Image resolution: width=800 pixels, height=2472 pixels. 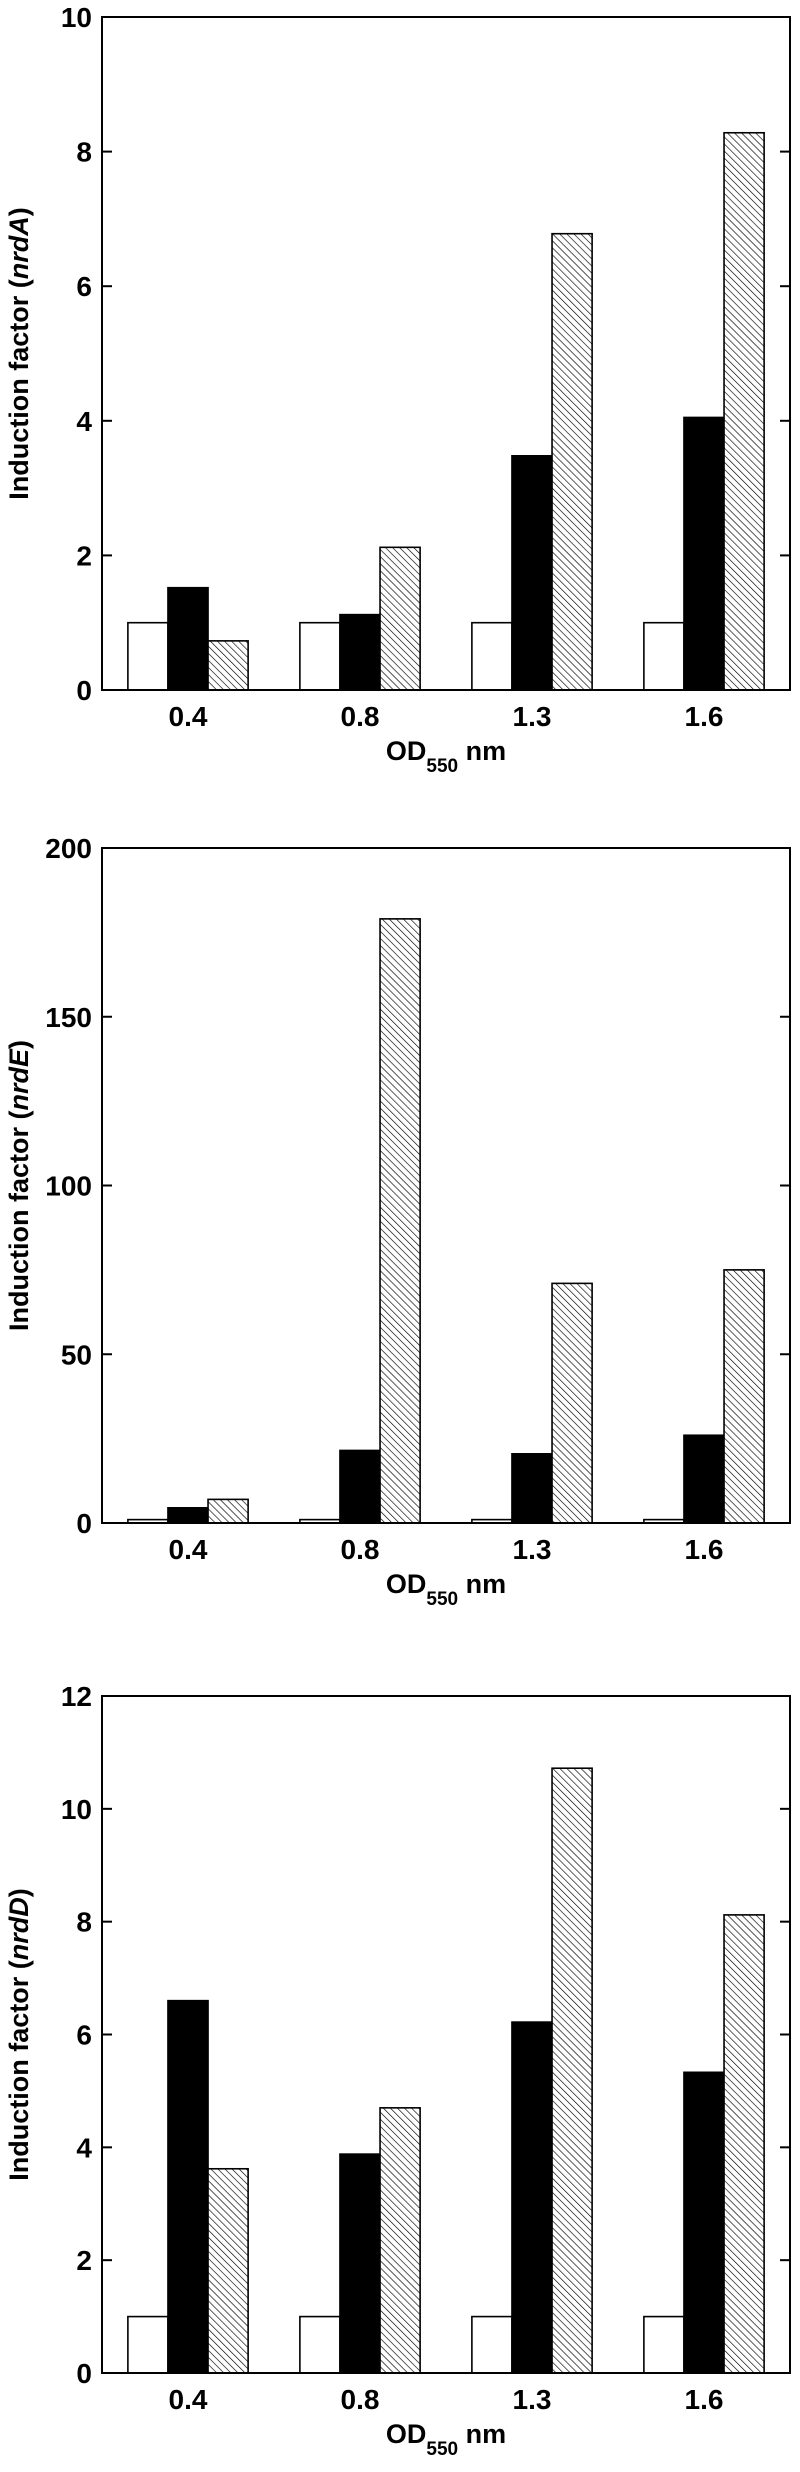 I want to click on y-tick-label: 150, so click(x=68, y=1017).